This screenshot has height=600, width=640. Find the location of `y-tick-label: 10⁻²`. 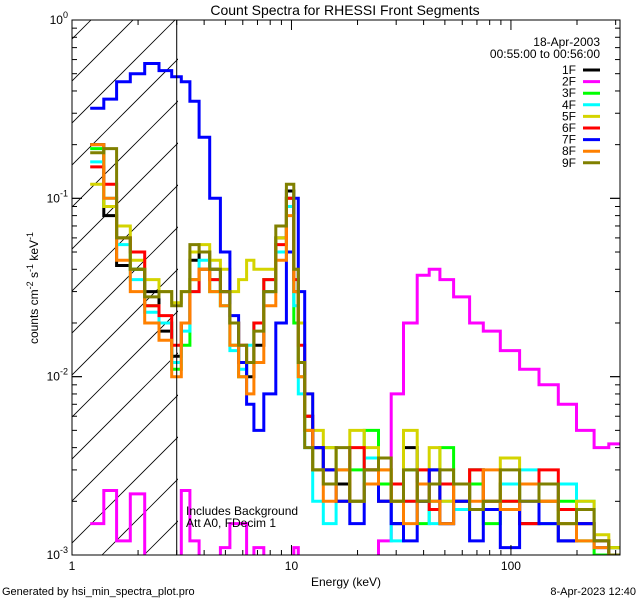

y-tick-label: 10⁻² is located at coordinates (57, 375).